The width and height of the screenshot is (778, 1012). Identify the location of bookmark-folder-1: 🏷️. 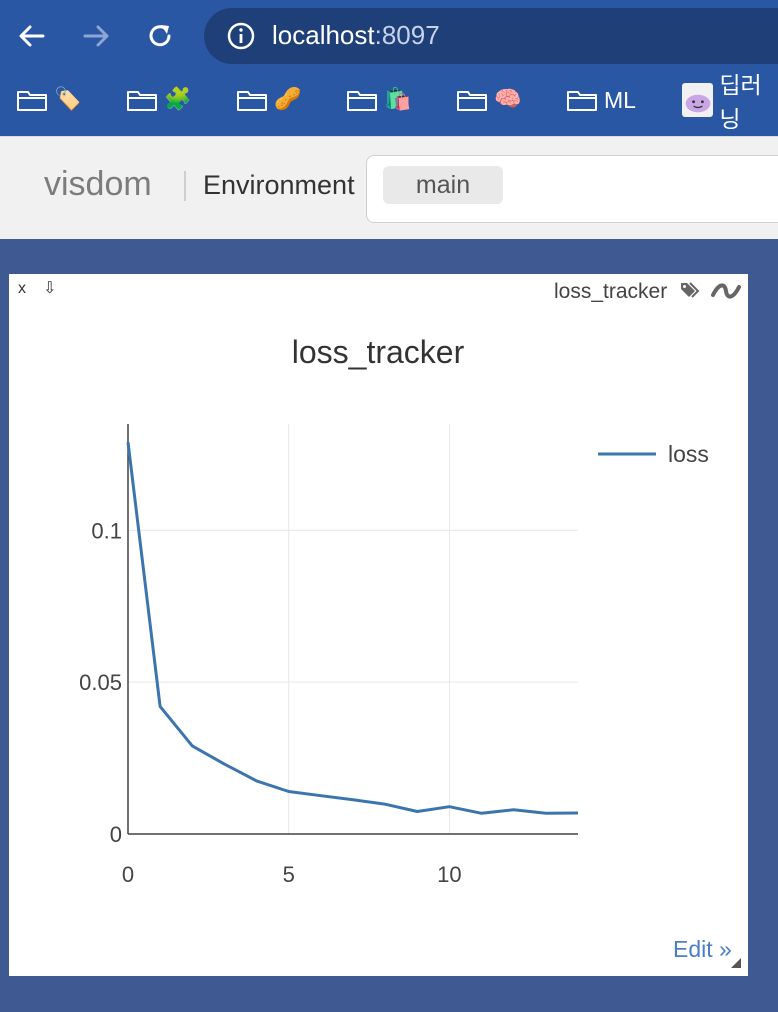
(48, 100).